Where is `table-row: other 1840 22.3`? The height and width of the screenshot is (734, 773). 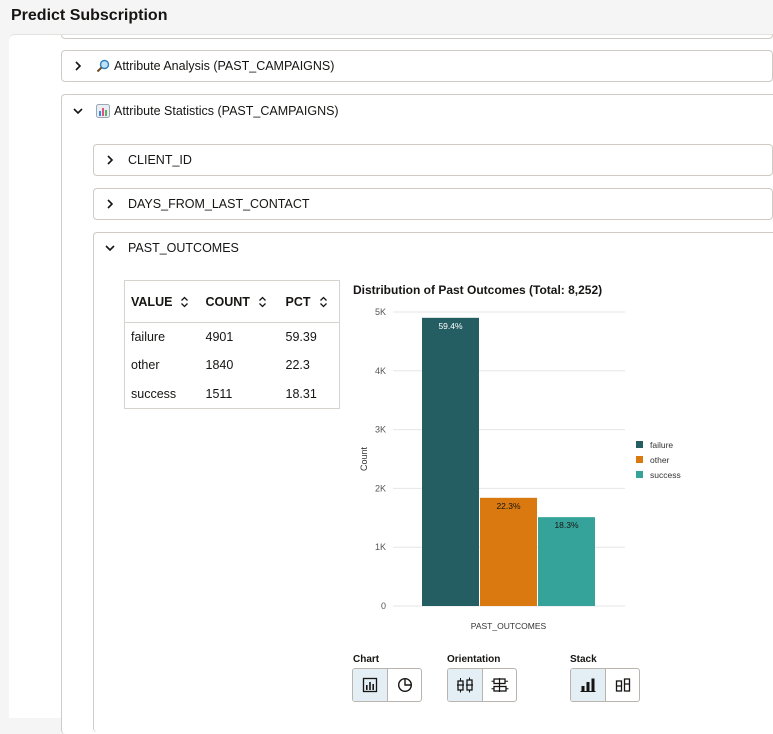
table-row: other 1840 22.3 is located at coordinates (232, 365).